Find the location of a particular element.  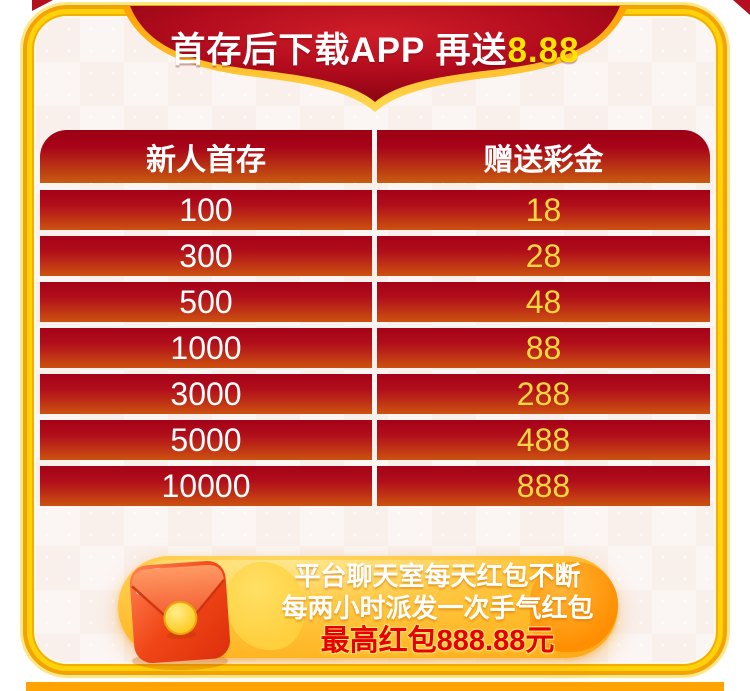

bonus-cell: 48 is located at coordinates (543, 302).